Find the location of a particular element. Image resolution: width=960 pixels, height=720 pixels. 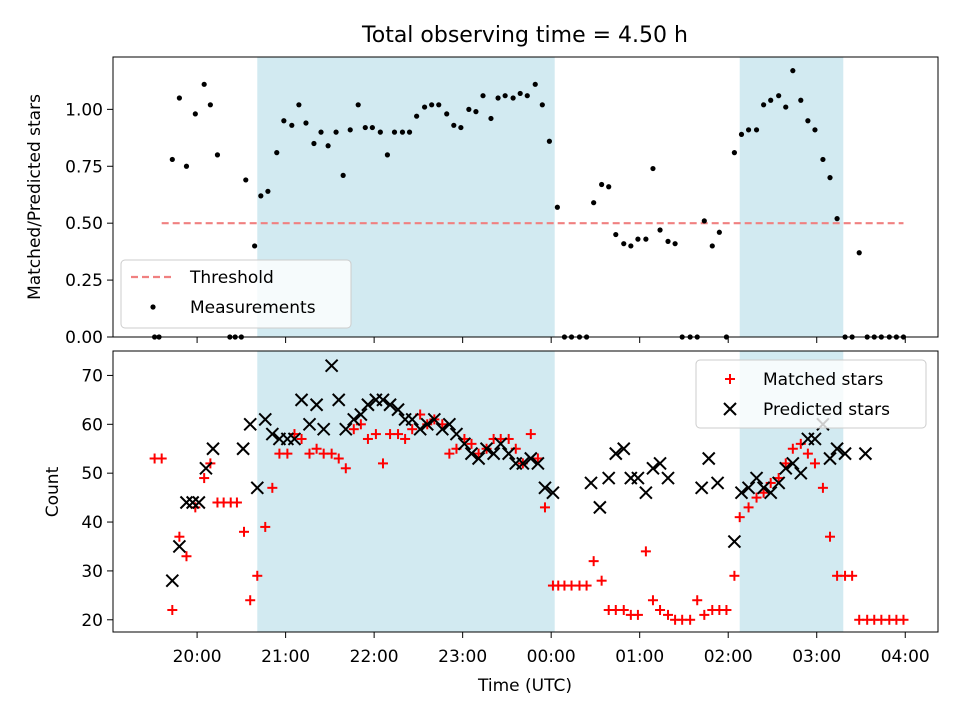

y-tick-label: 70 is located at coordinates (92, 376).